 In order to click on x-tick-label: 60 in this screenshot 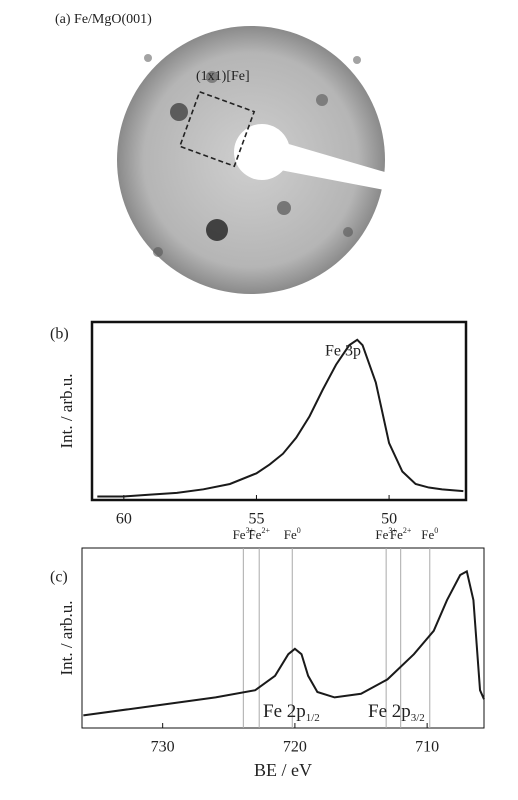, I will do `click(124, 519)`.